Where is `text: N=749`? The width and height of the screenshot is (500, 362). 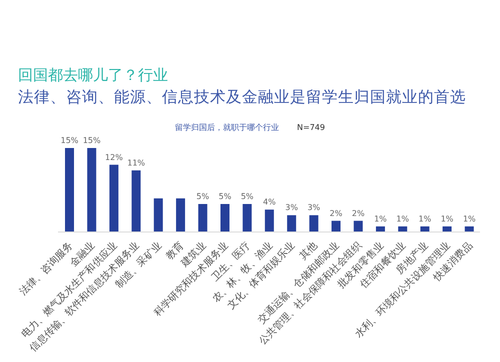 text: N=749 is located at coordinates (311, 127).